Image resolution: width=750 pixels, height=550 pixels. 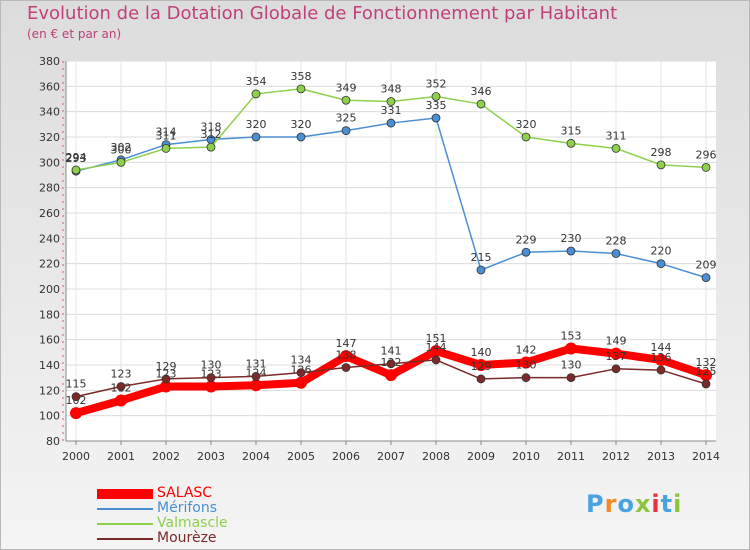 What do you see at coordinates (706, 265) in the screenshot?
I see `data-label: 209` at bounding box center [706, 265].